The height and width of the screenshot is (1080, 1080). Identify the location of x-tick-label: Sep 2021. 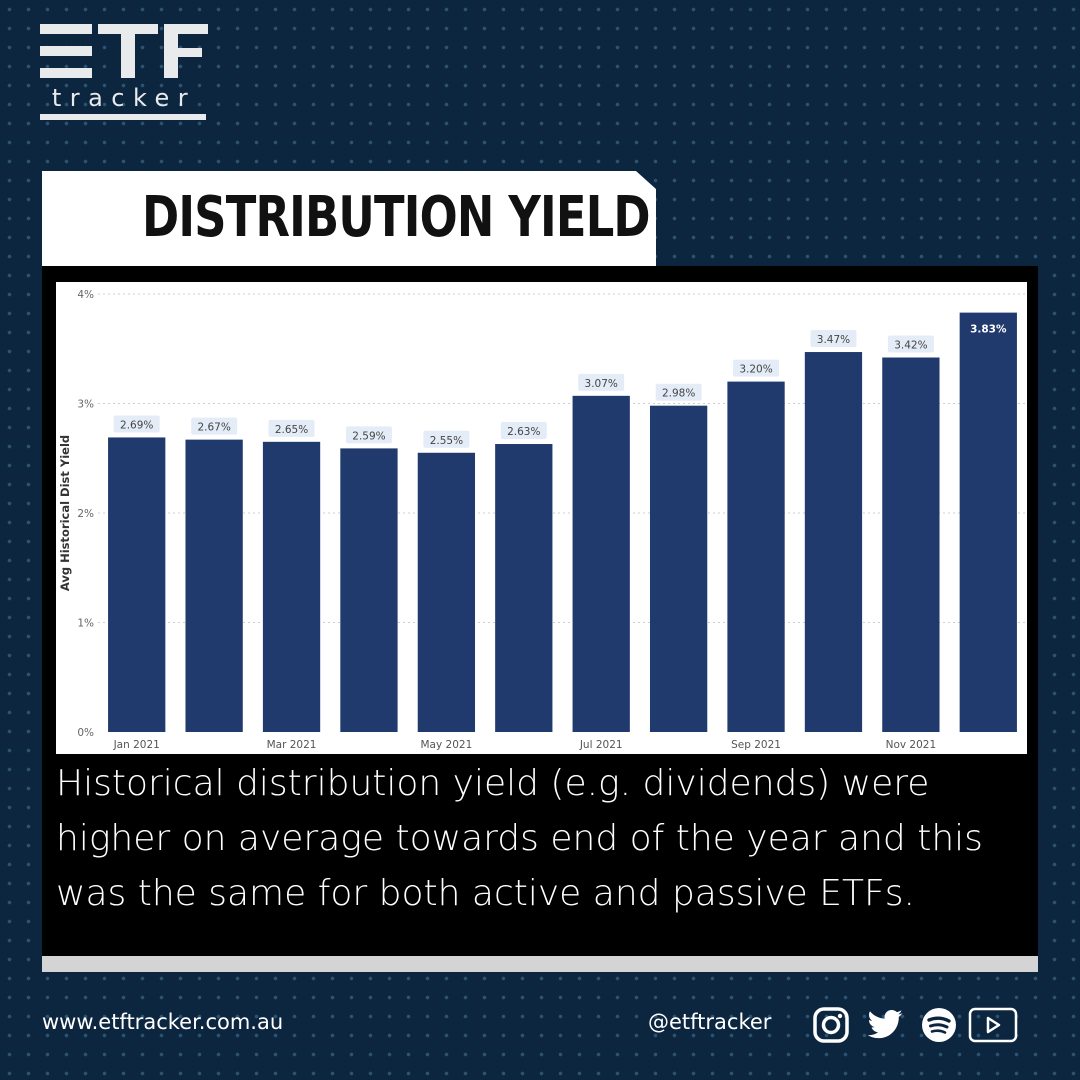
(756, 745).